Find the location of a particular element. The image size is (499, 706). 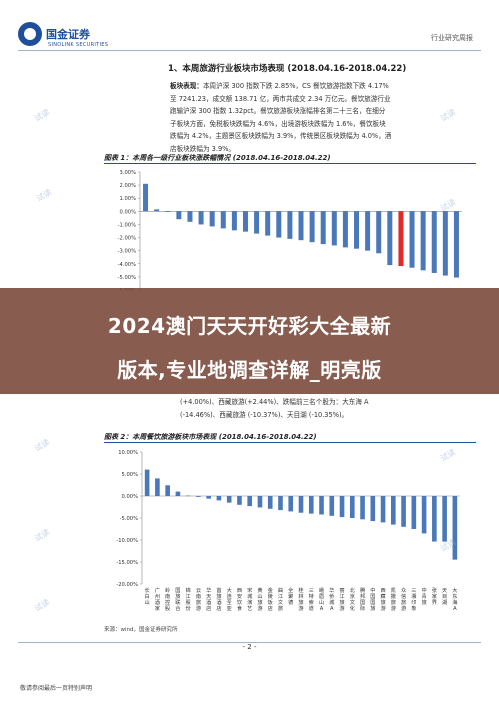

y-tick-label: 3.00% is located at coordinates (128, 173).